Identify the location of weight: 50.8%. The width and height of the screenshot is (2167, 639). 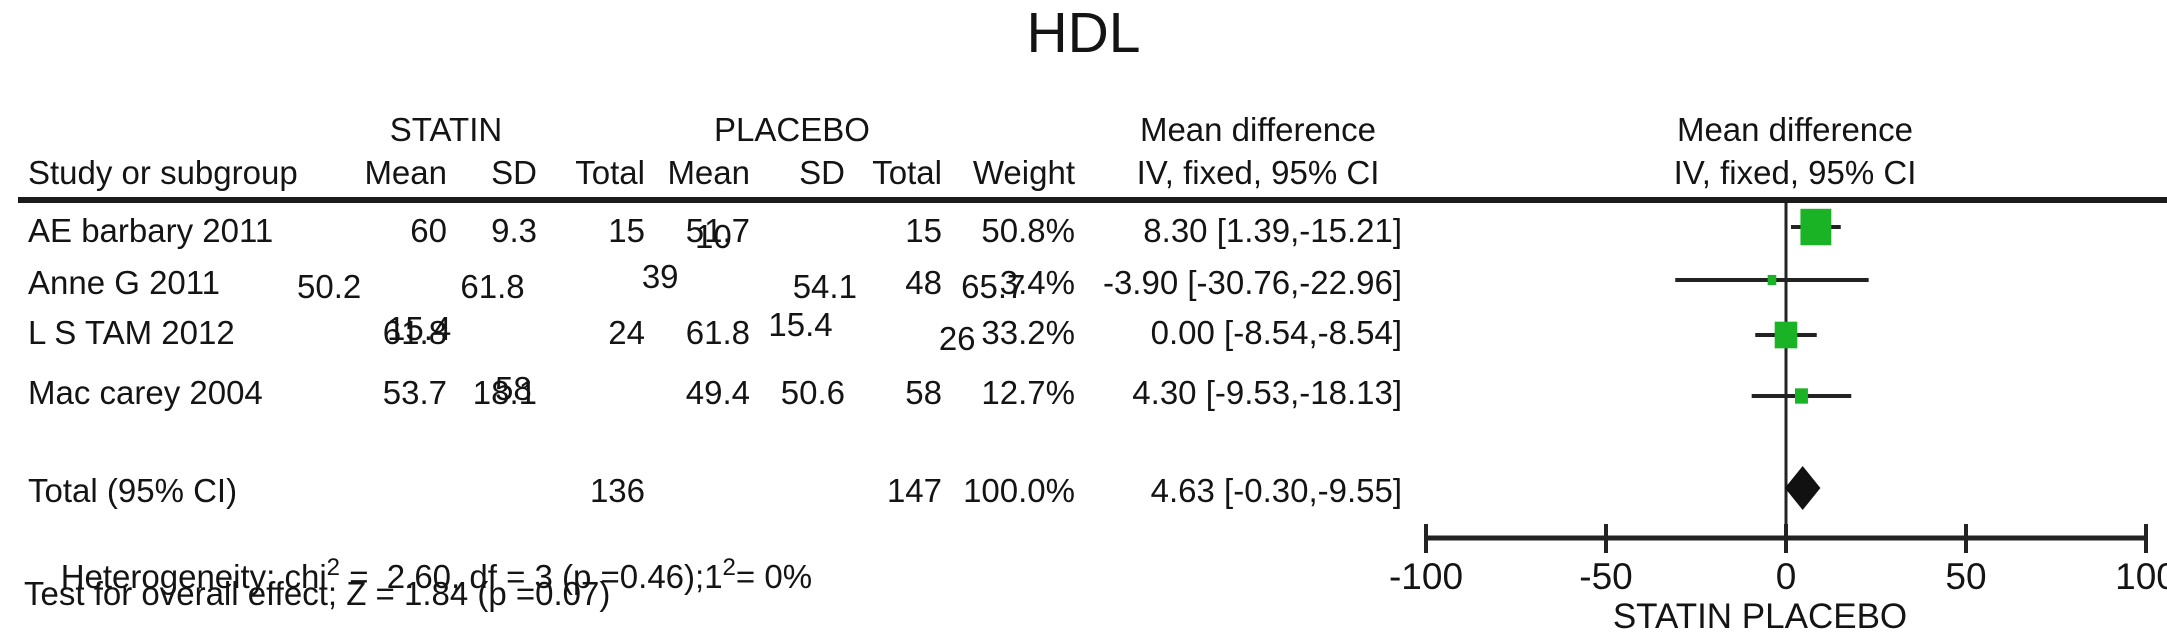
(1028, 230).